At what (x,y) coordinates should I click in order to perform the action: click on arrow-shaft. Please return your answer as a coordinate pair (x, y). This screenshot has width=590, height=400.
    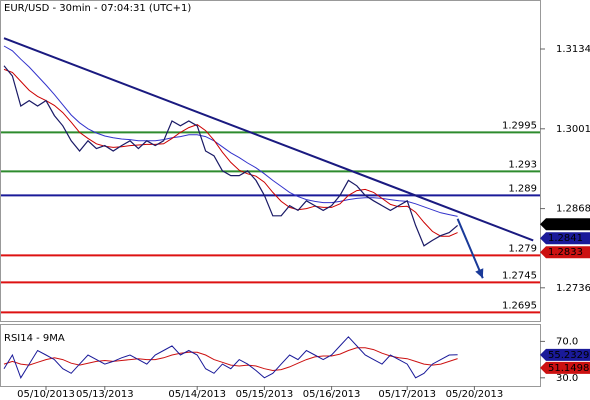
    Looking at the image, I should click on (470, 248).